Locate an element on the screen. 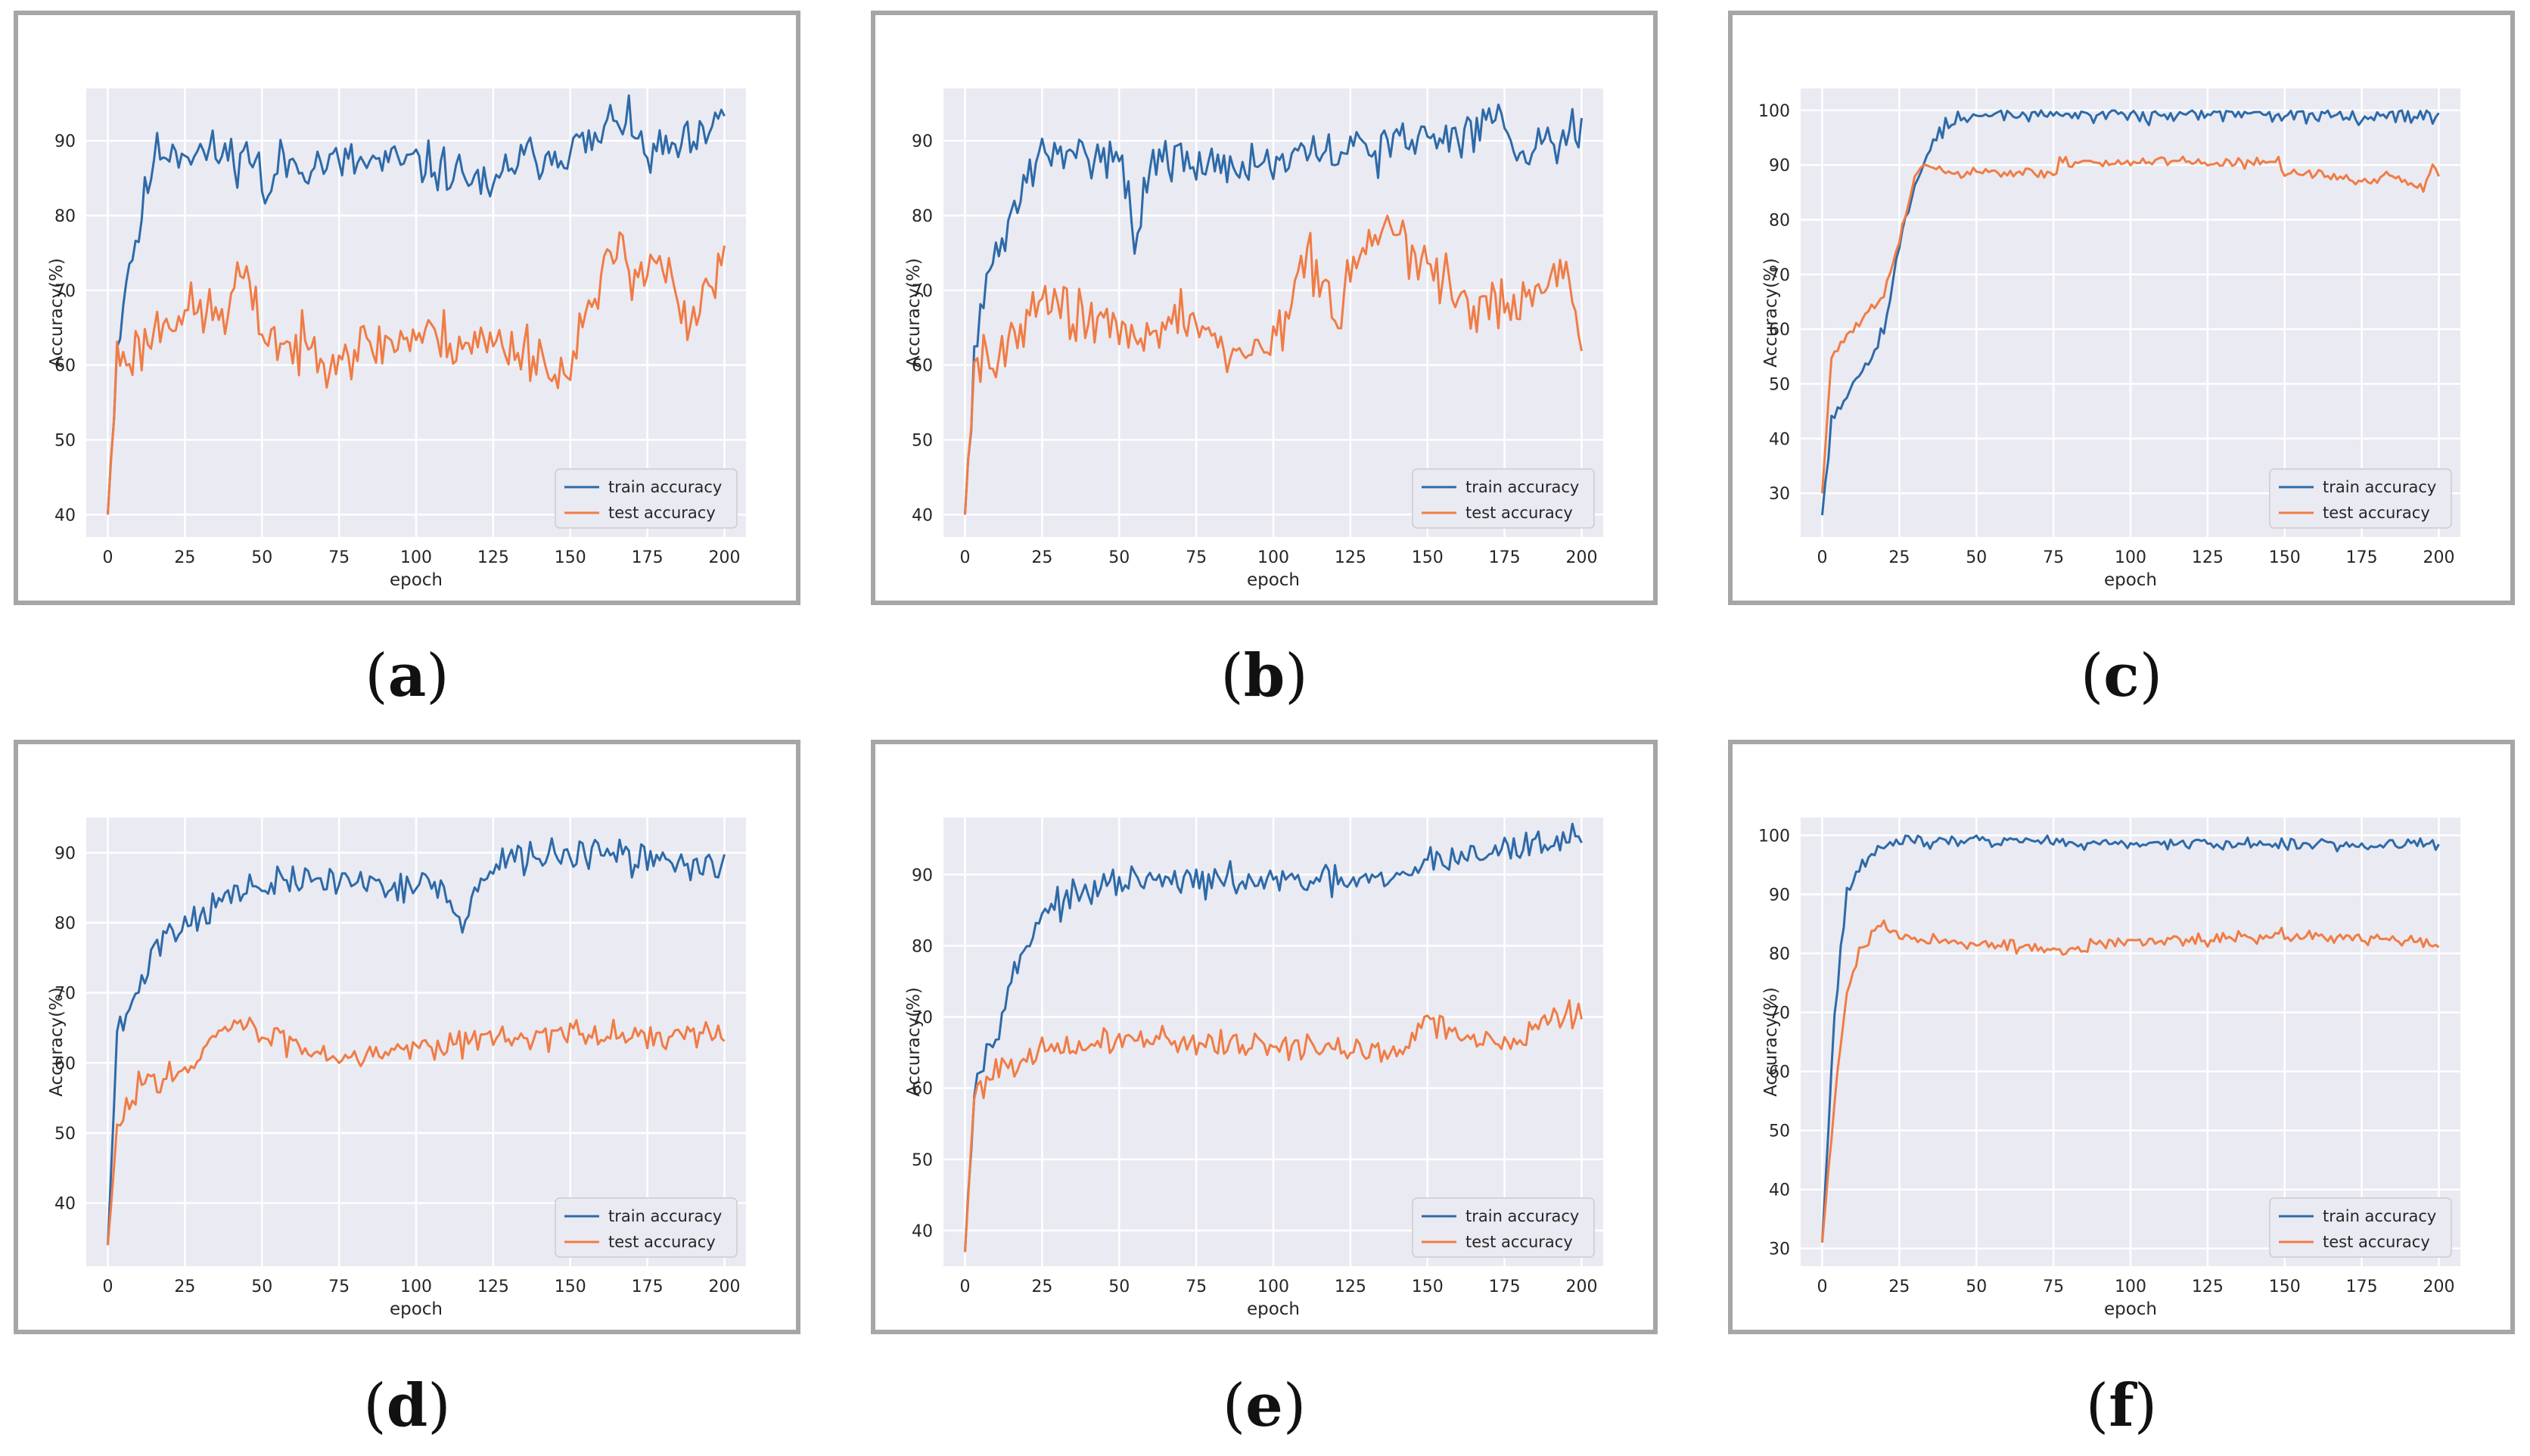  caption-a-letter: a is located at coordinates (407, 675).